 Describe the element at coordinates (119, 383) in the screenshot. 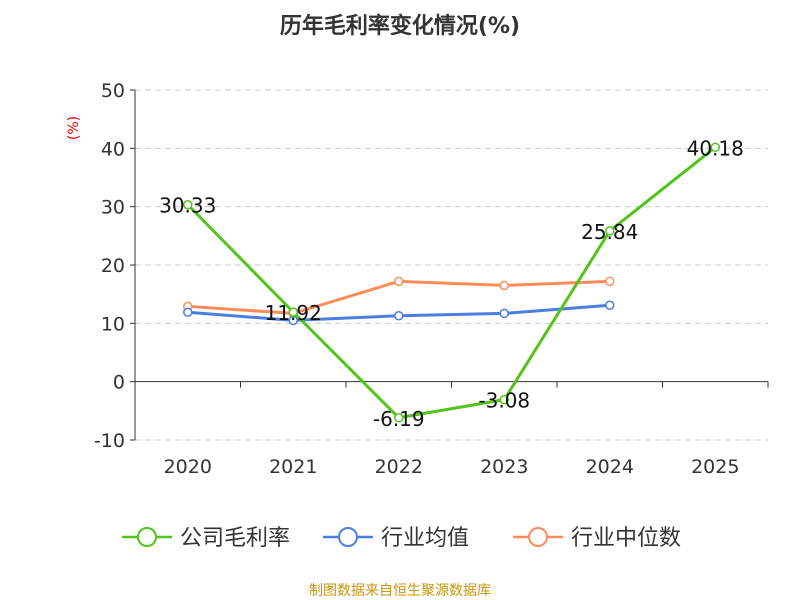

I see `y-tick-label: 0` at that location.